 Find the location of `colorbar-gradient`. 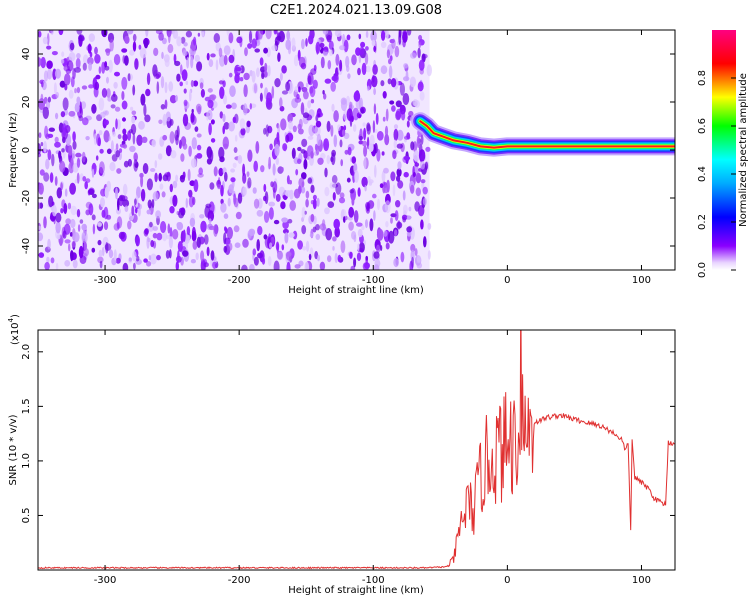

colorbar-gradient is located at coordinates (724, 150).